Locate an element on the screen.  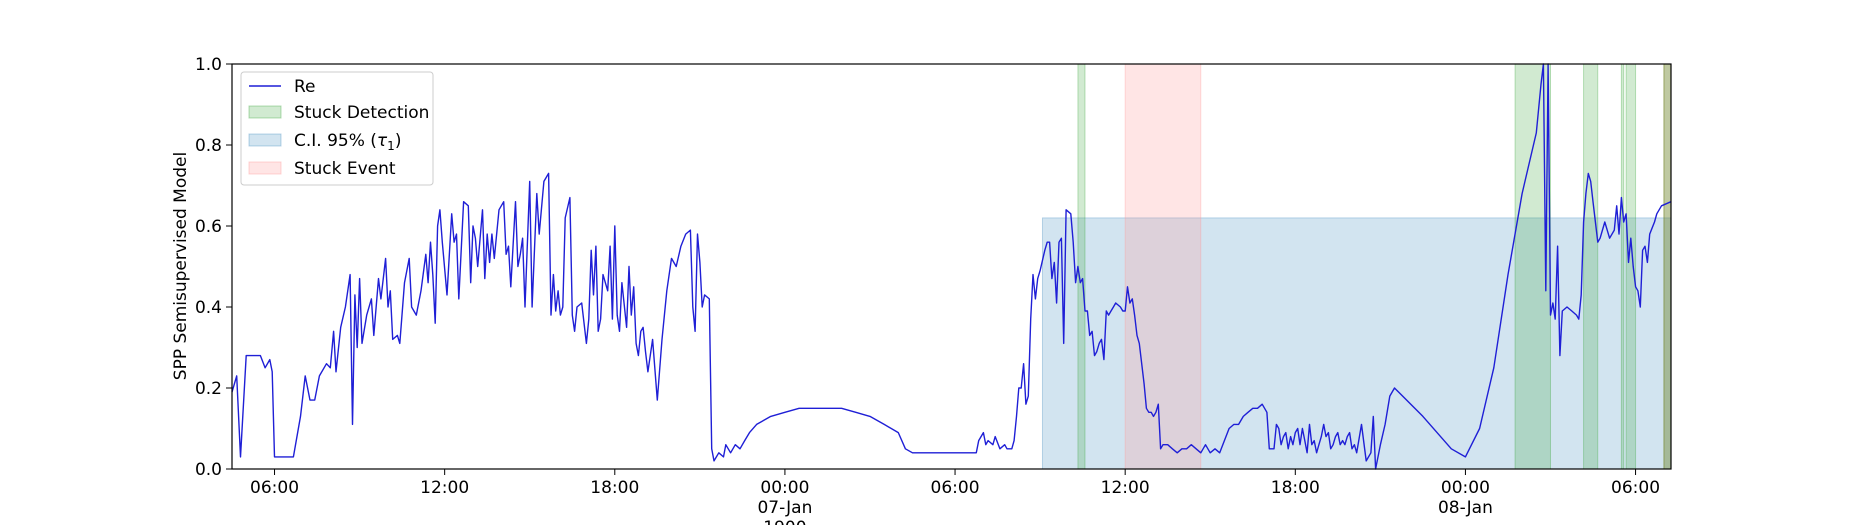
y-tick-label: 0.6 is located at coordinates (208, 227).